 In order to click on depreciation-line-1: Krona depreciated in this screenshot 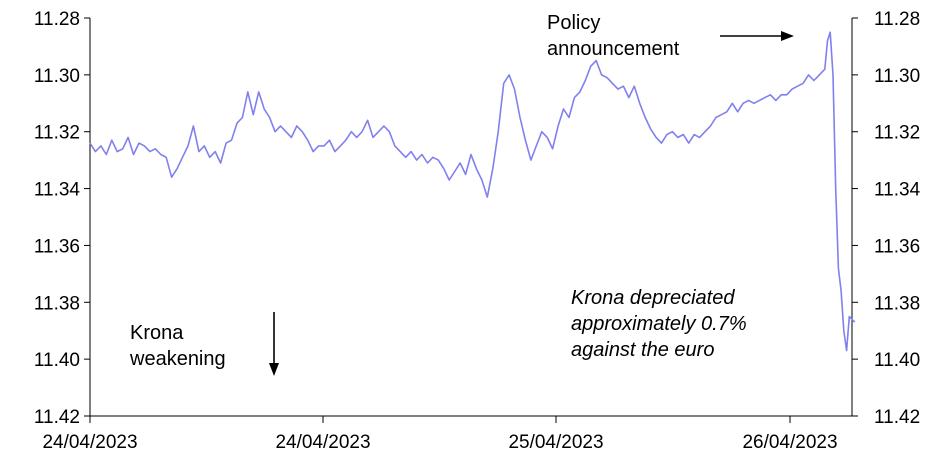, I will do `click(653, 298)`.